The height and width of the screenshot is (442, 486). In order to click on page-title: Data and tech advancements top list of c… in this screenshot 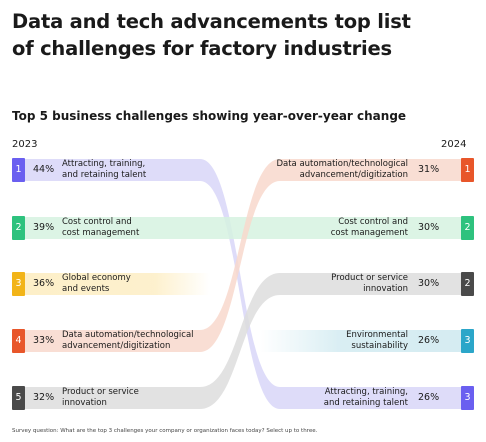, I will do `click(245, 35)`.